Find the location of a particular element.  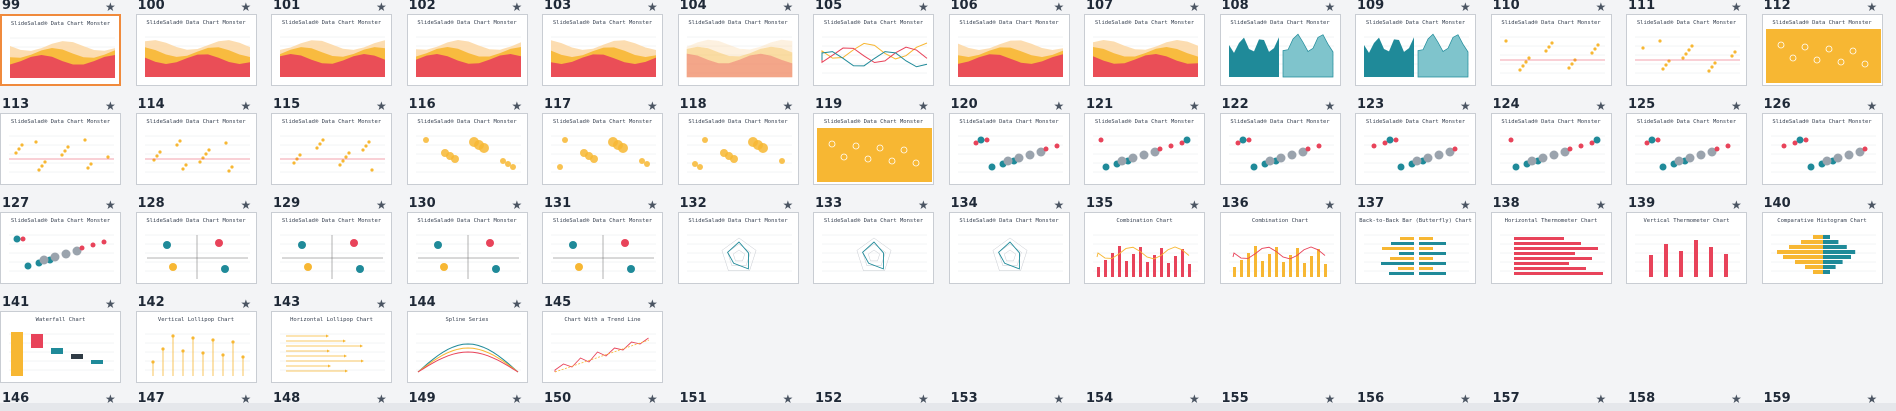

slide-thumbnail: Vertical Lollipop Chart is located at coordinates (196, 347).